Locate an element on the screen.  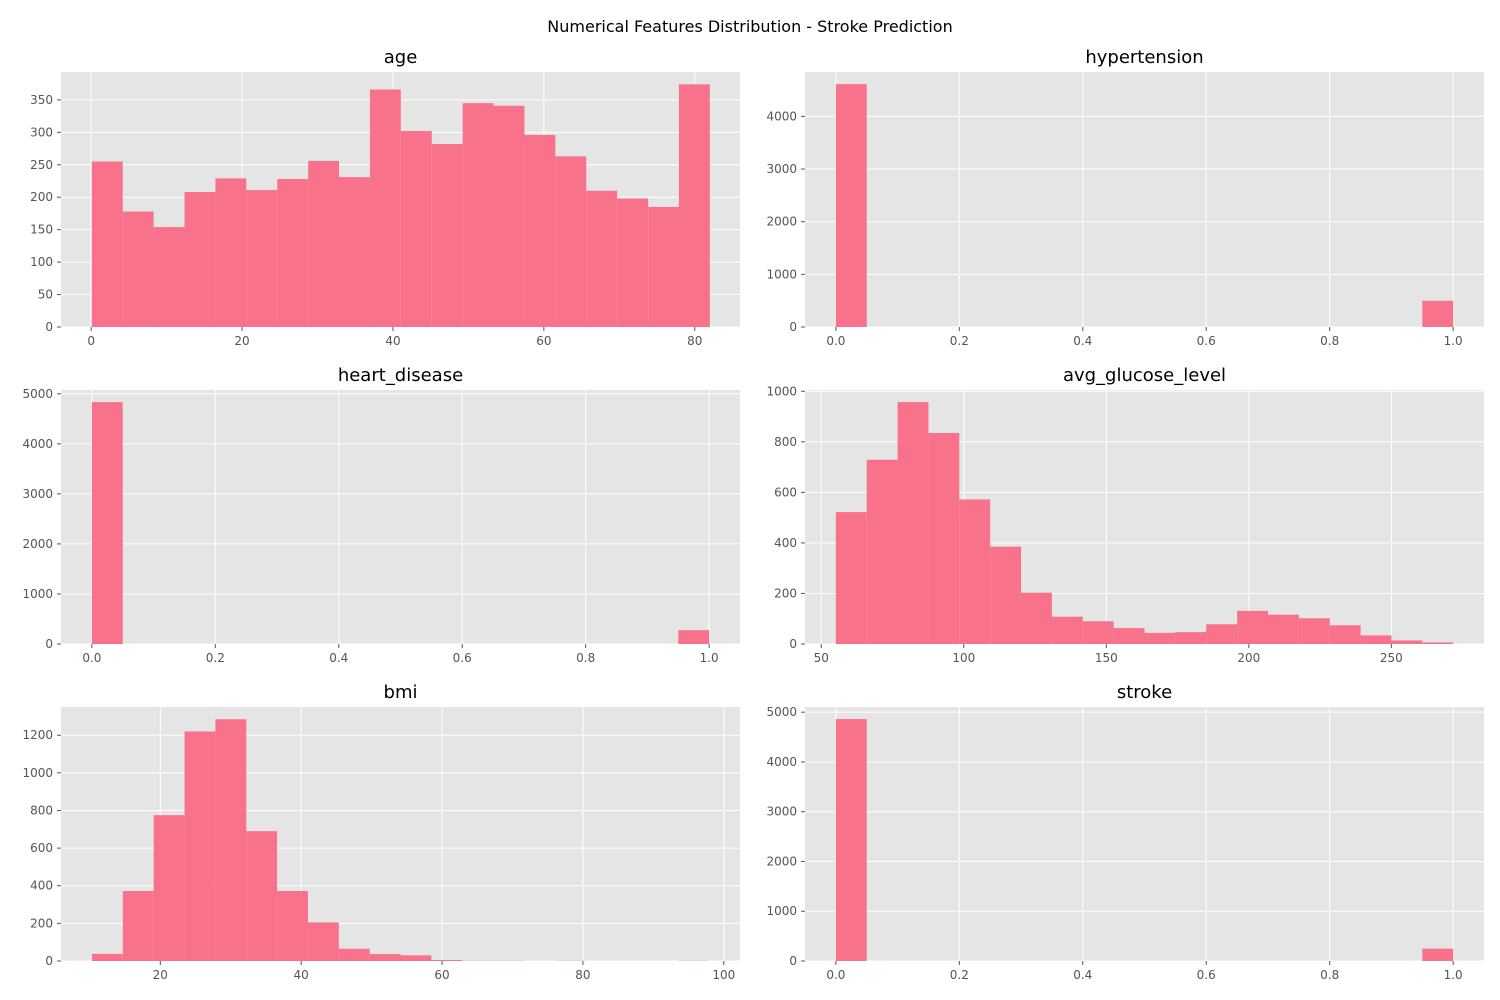
y-tick-label: 100 is located at coordinates (41, 262).